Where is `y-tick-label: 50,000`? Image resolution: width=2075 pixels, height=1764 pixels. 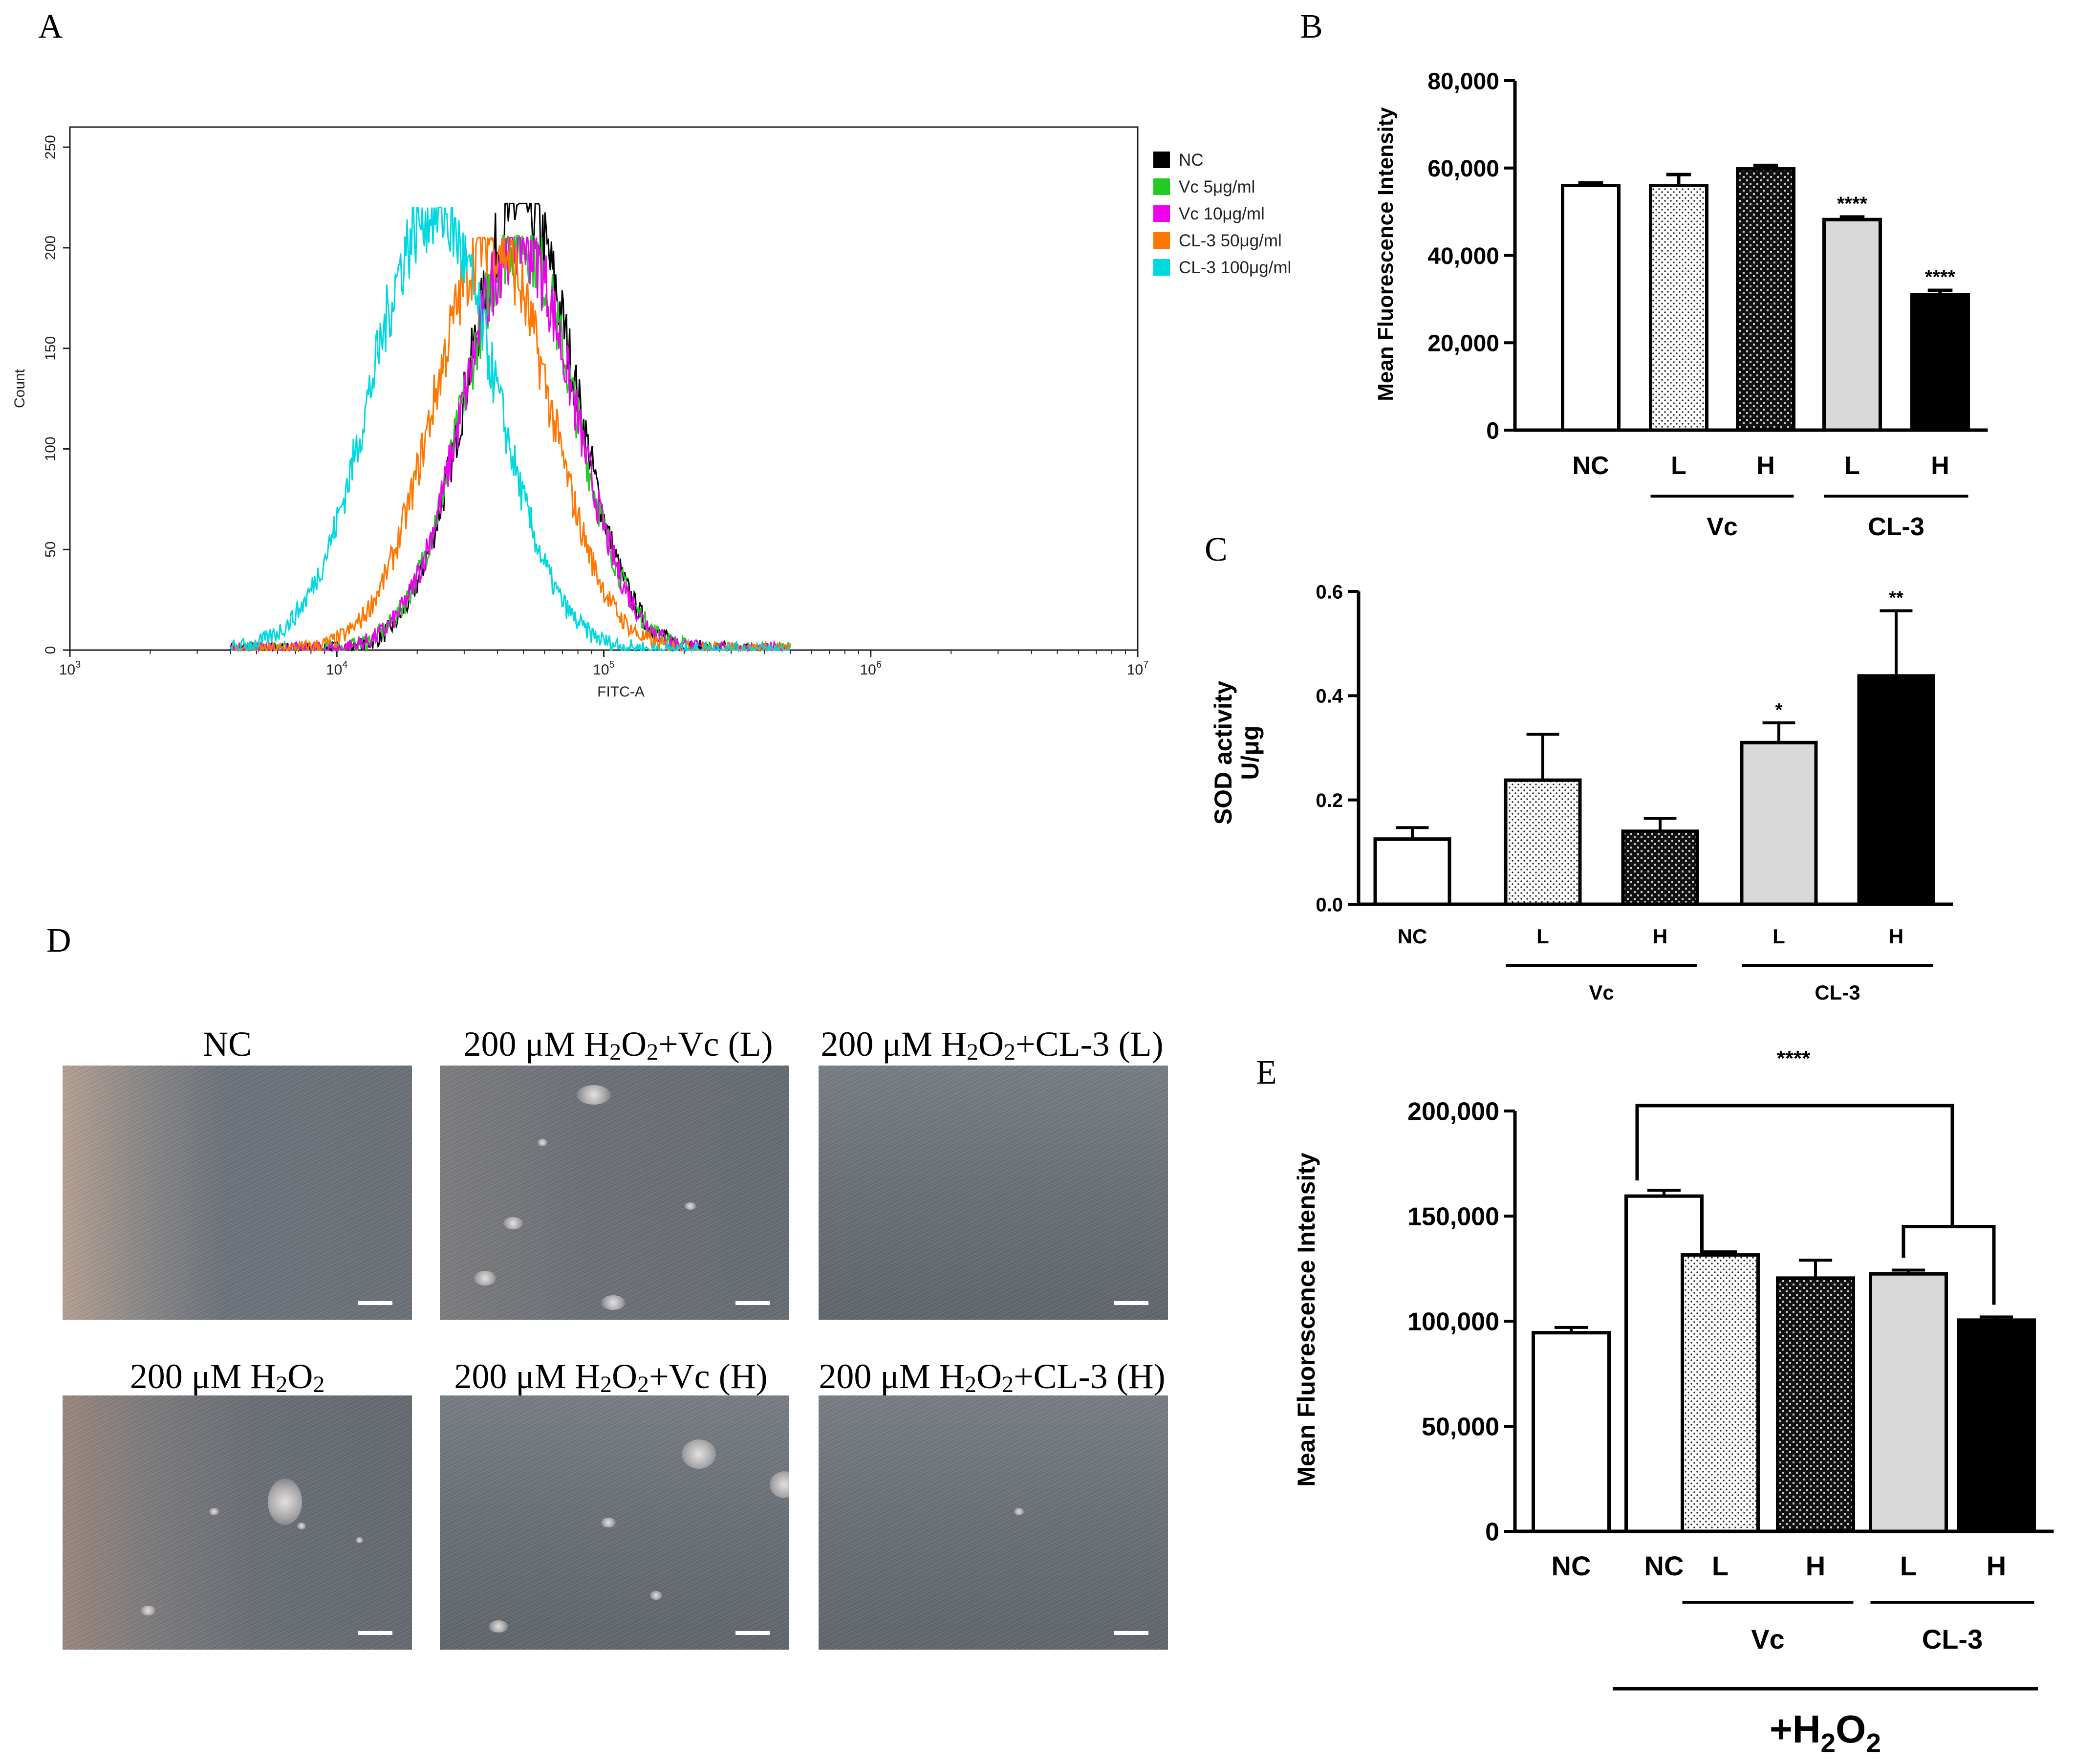 y-tick-label: 50,000 is located at coordinates (1460, 1427).